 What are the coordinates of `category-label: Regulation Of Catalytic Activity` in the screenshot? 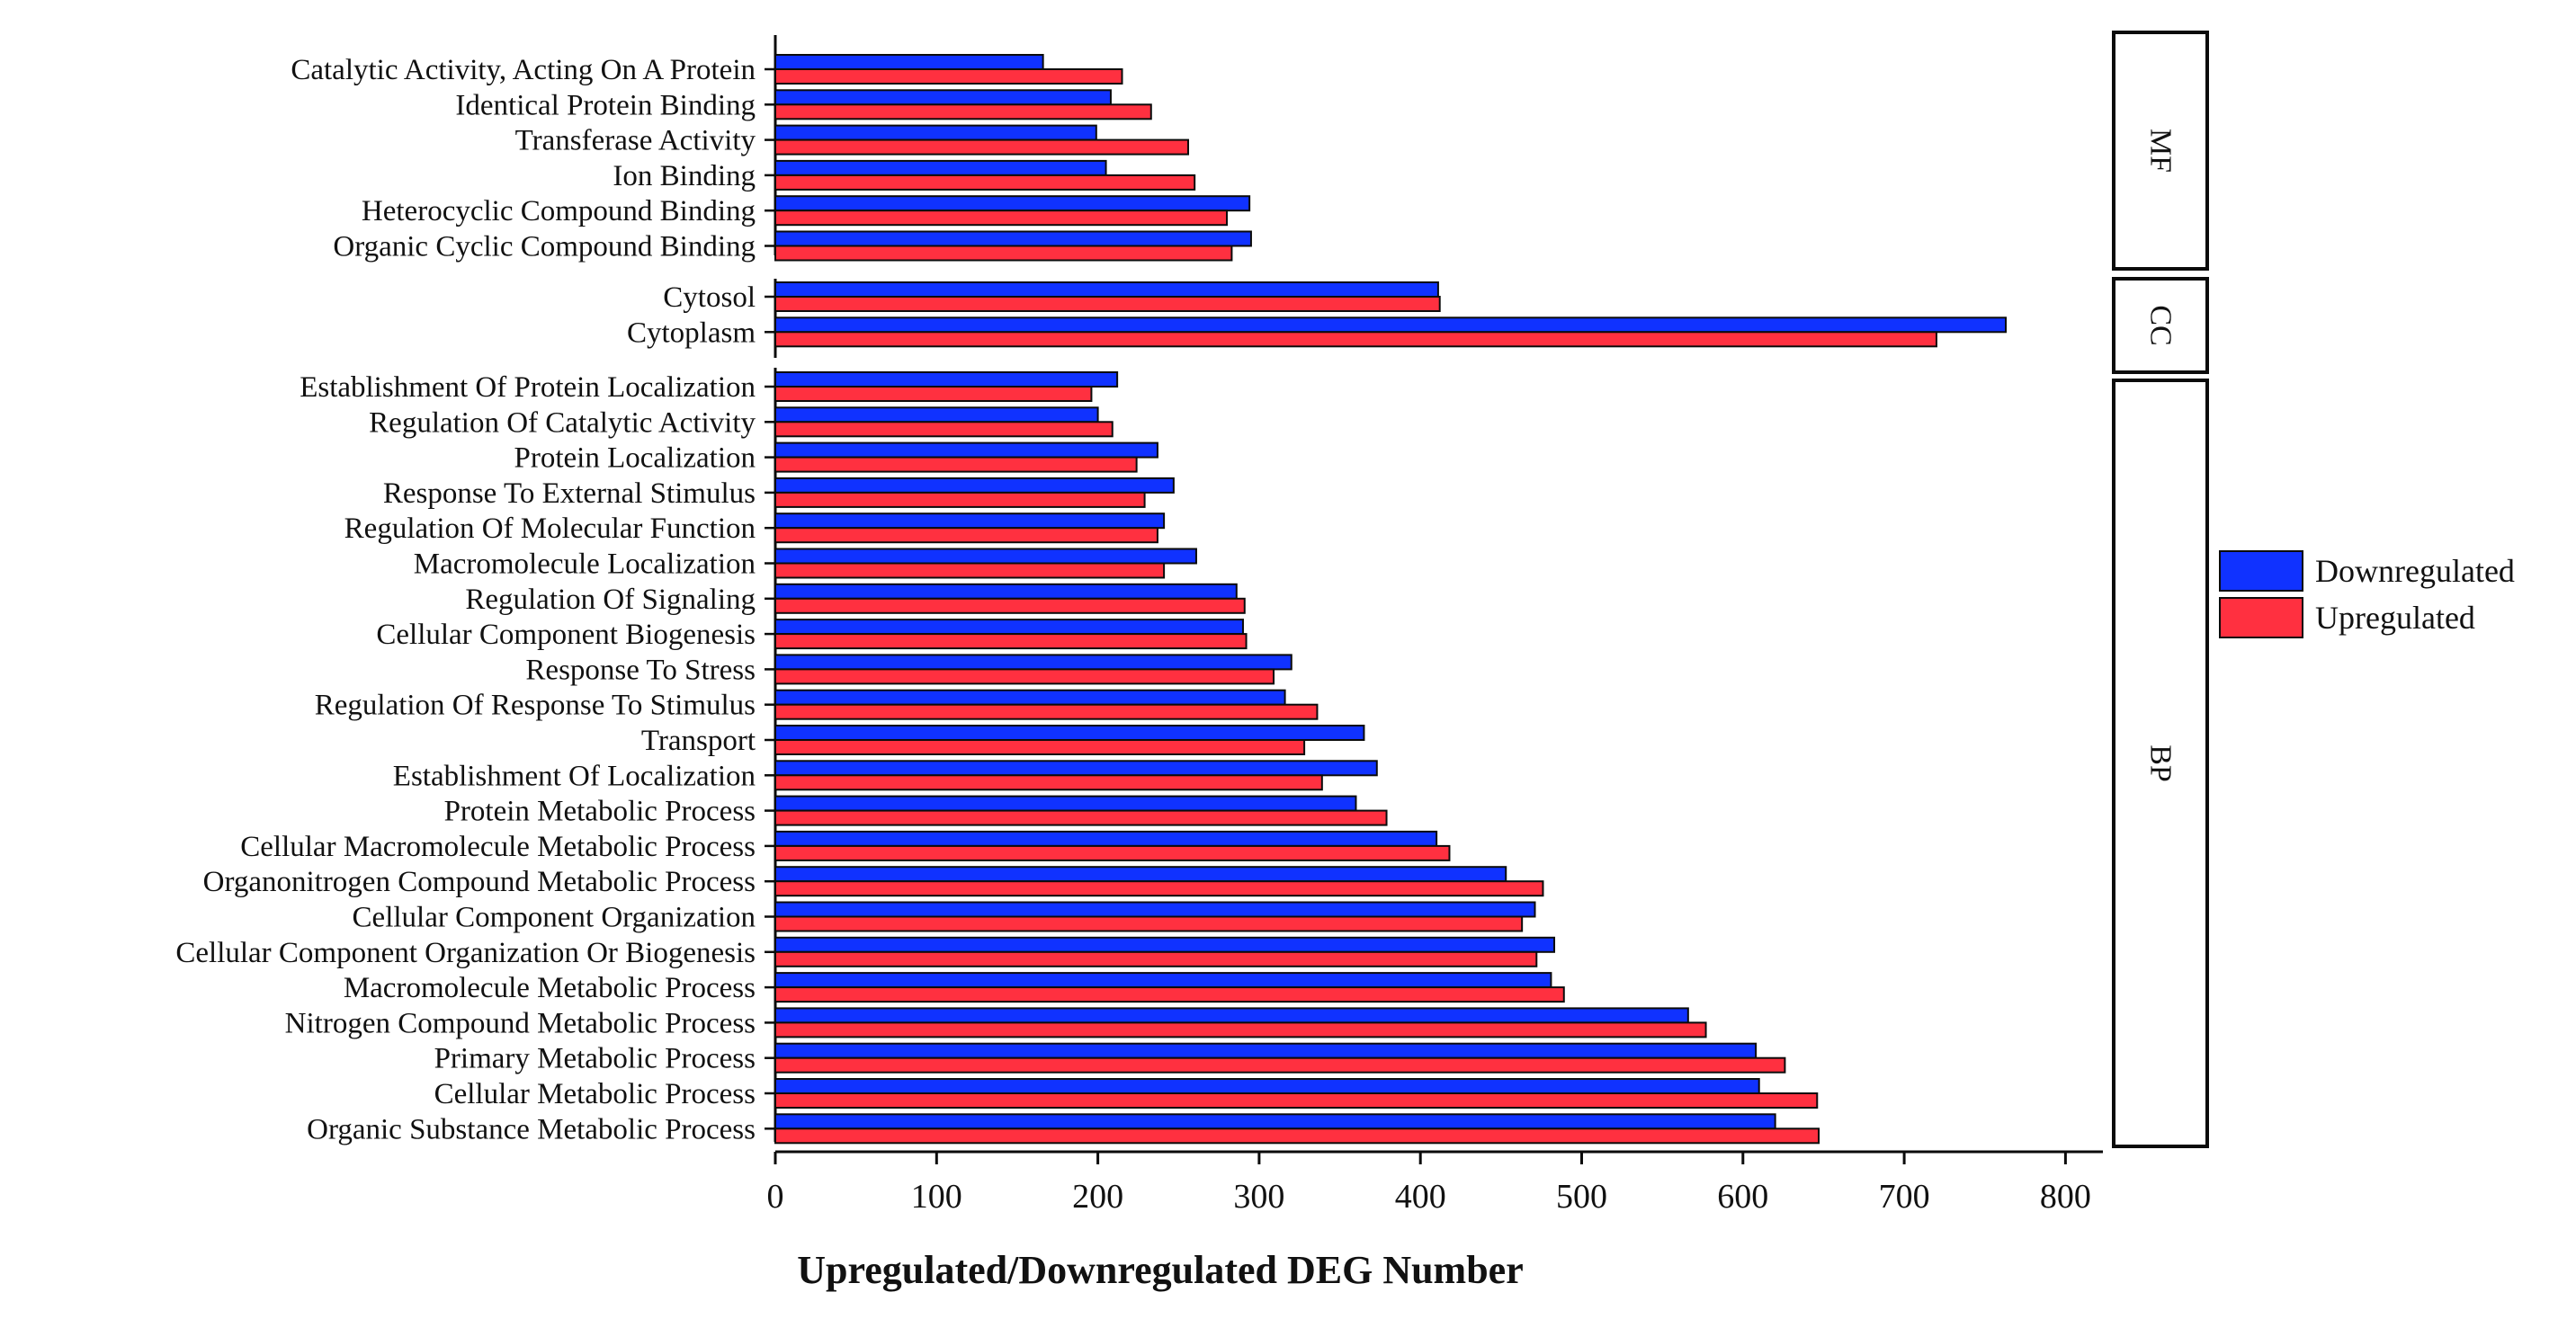 It's located at (562, 423).